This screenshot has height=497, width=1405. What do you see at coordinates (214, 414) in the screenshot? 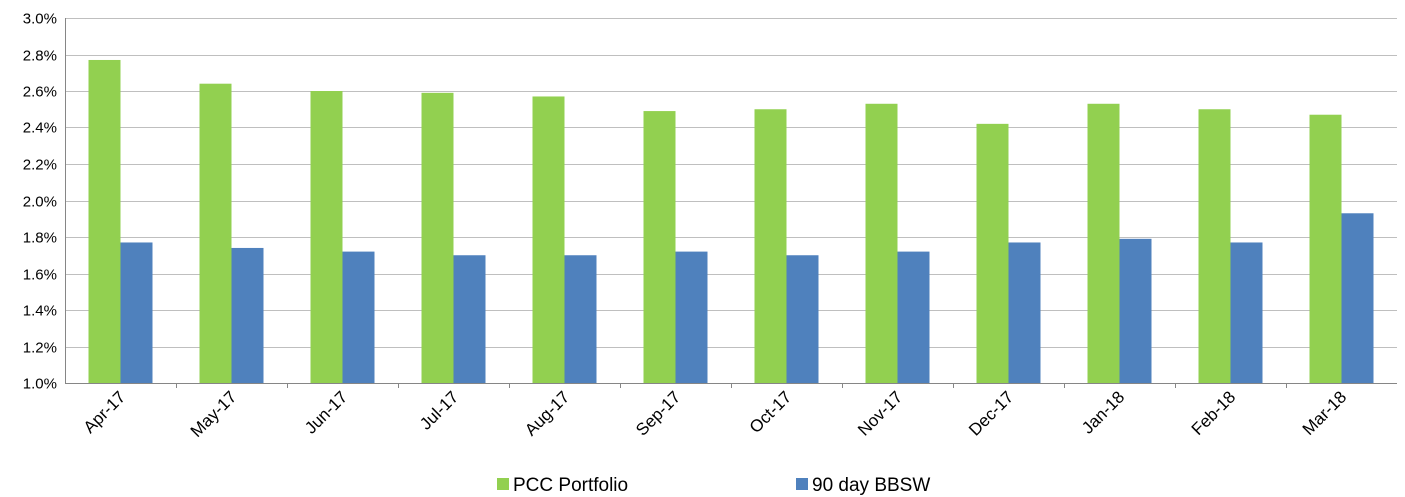
I see `x-tick-label: May-17` at bounding box center [214, 414].